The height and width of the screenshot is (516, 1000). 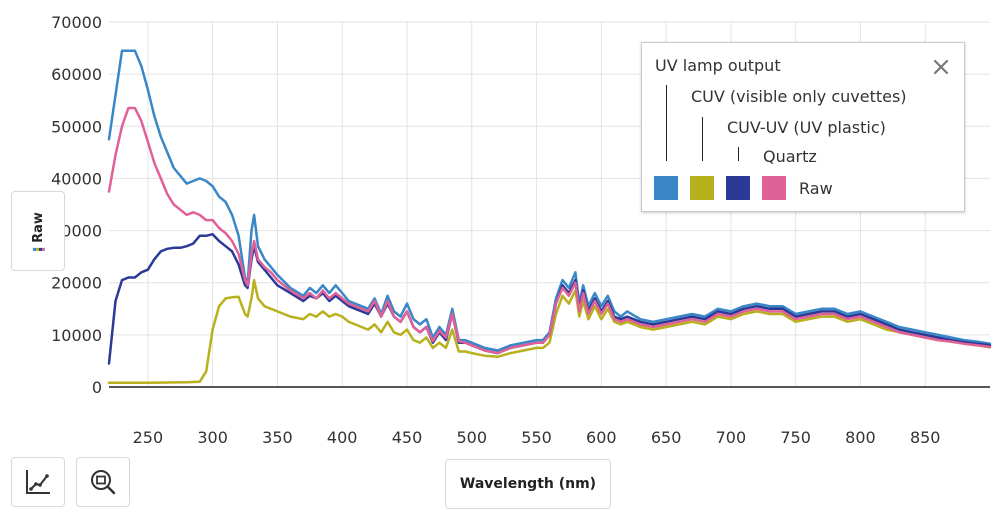 I want to click on x-tick-labels: 250 300 350 400 450 500 550 600 650 700 750 800 850, so click(x=537, y=437).